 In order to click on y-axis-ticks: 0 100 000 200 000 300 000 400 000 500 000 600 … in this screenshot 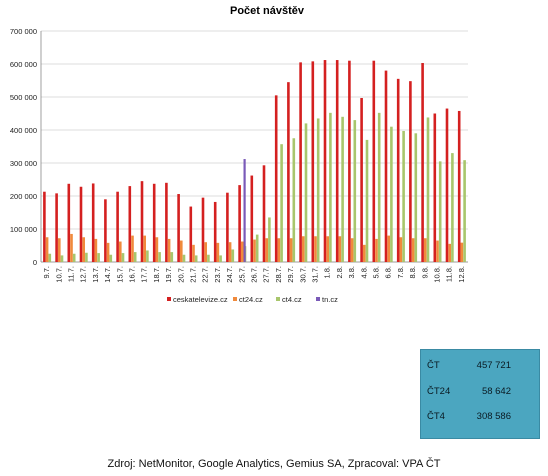, I will do `click(23, 147)`.